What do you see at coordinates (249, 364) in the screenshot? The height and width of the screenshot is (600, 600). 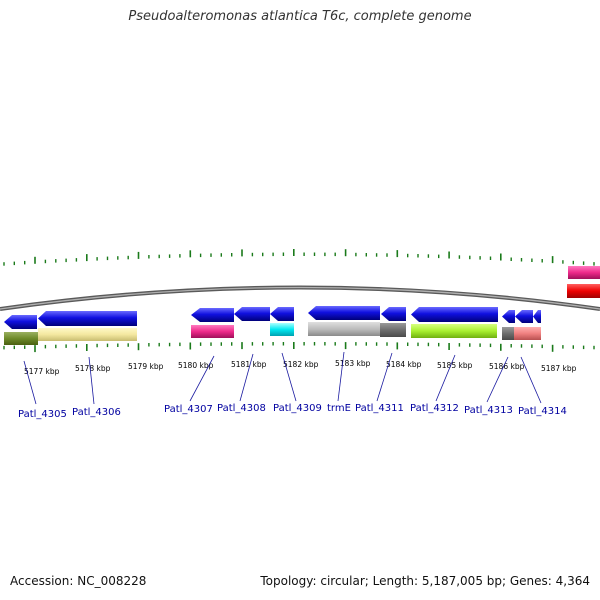 I see `kbp-label: 5181 kbp` at bounding box center [249, 364].